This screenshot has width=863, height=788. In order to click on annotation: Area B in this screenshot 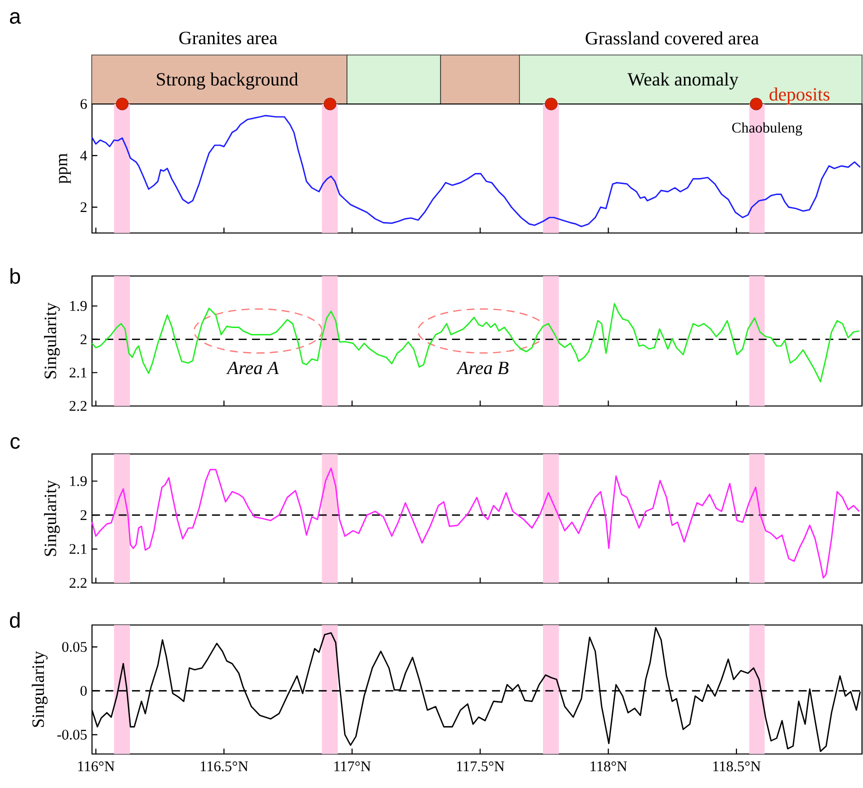, I will do `click(482, 368)`.